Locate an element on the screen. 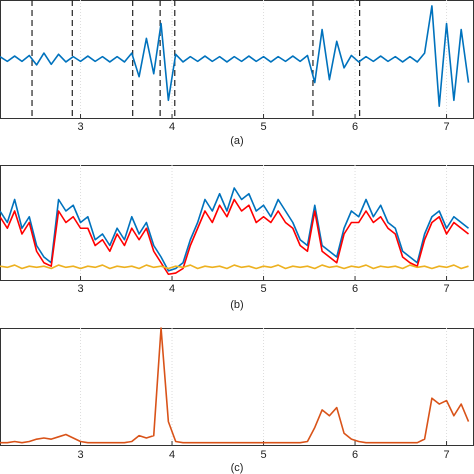 This screenshot has height=474, width=474. panel-caption: (b) is located at coordinates (236, 305).